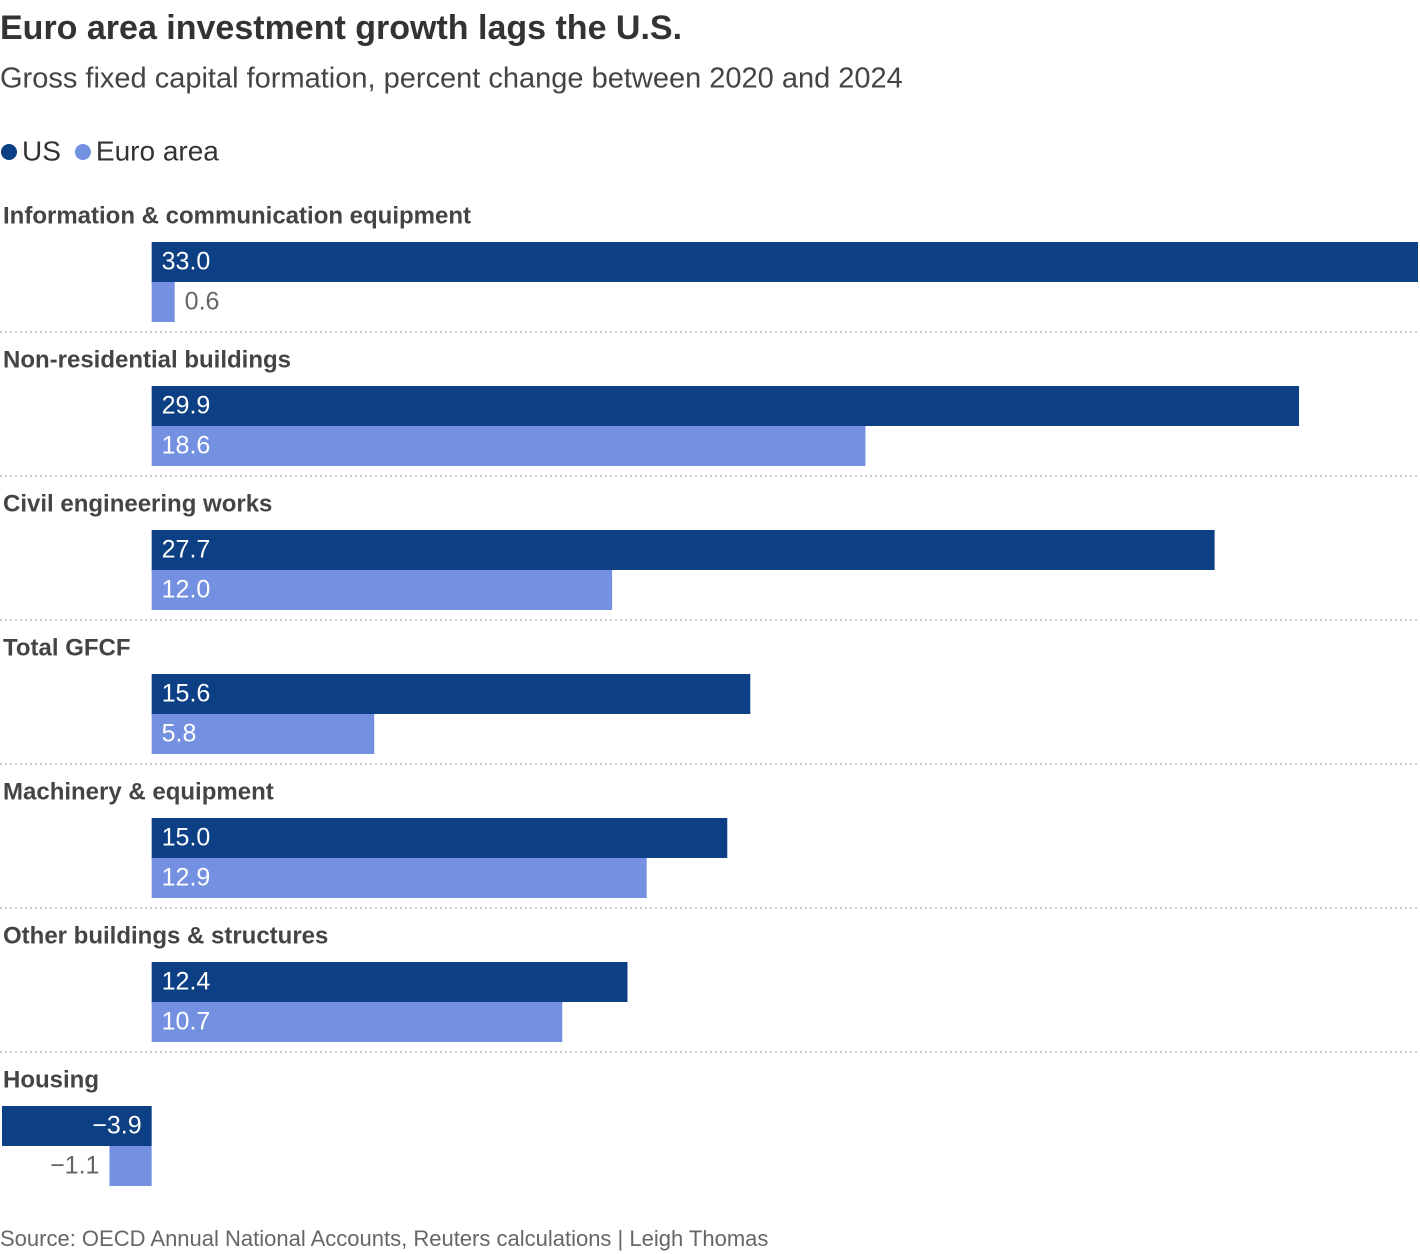 The image size is (1420, 1254). I want to click on category-label: Total GFCF, so click(67, 647).